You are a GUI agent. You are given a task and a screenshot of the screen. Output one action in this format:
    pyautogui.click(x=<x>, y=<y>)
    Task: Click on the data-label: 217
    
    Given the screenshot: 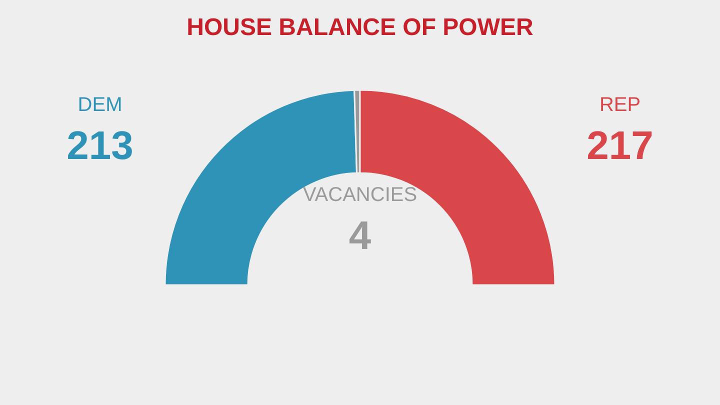 What is the action you would take?
    pyautogui.click(x=620, y=146)
    